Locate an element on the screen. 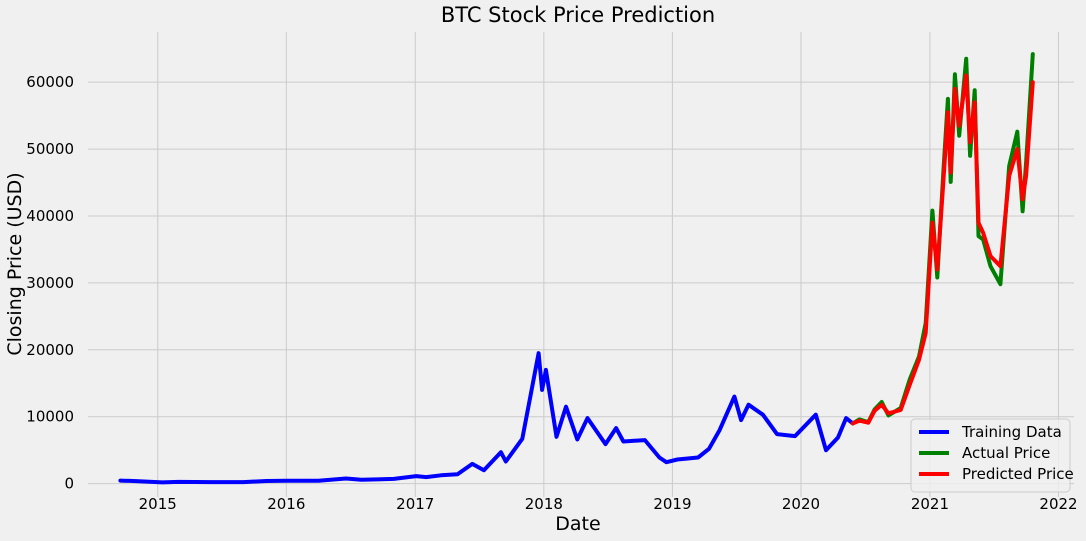 This screenshot has height=541, width=1086. chart-title: BTC Stock Price Prediction is located at coordinates (578, 15).